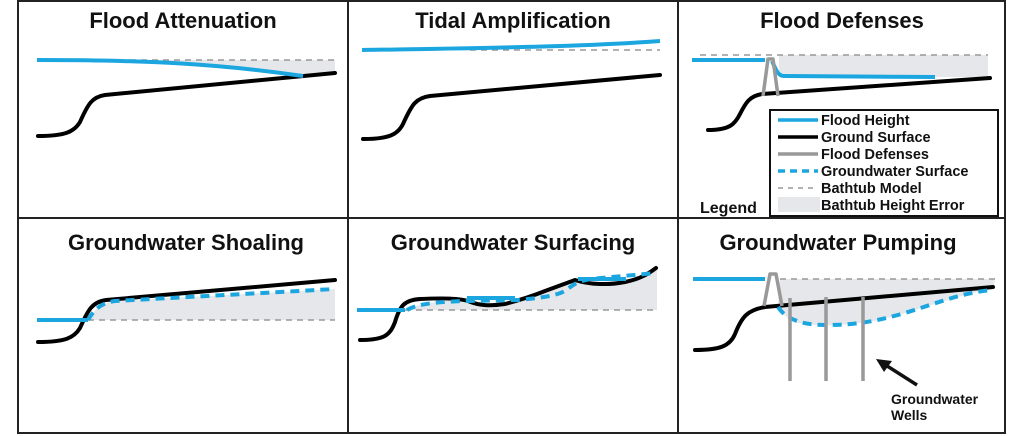 This screenshot has height=436, width=1024. I want to click on legend-label: Ground Surface, so click(876, 138).